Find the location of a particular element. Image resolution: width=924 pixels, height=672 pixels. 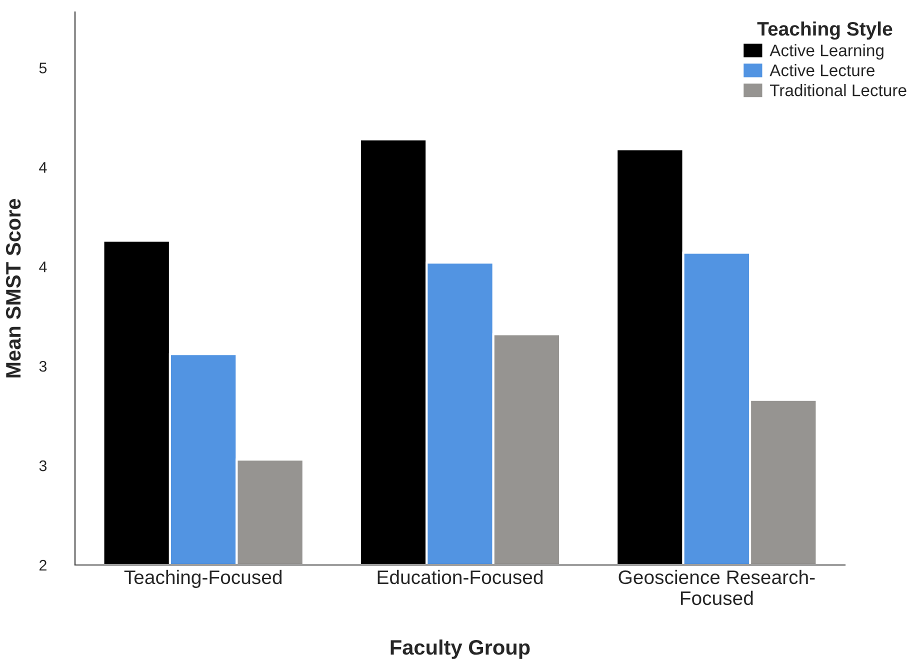

legend-label: Active Lecture is located at coordinates (822, 70).